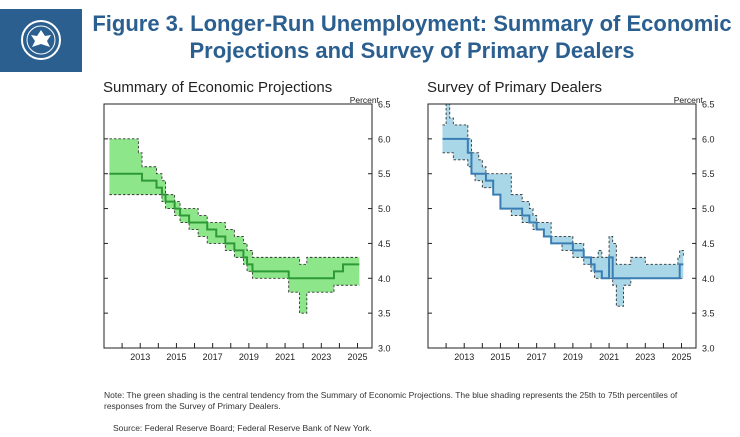  I want to click on spd-lower-bound-line, so click(563, 229).